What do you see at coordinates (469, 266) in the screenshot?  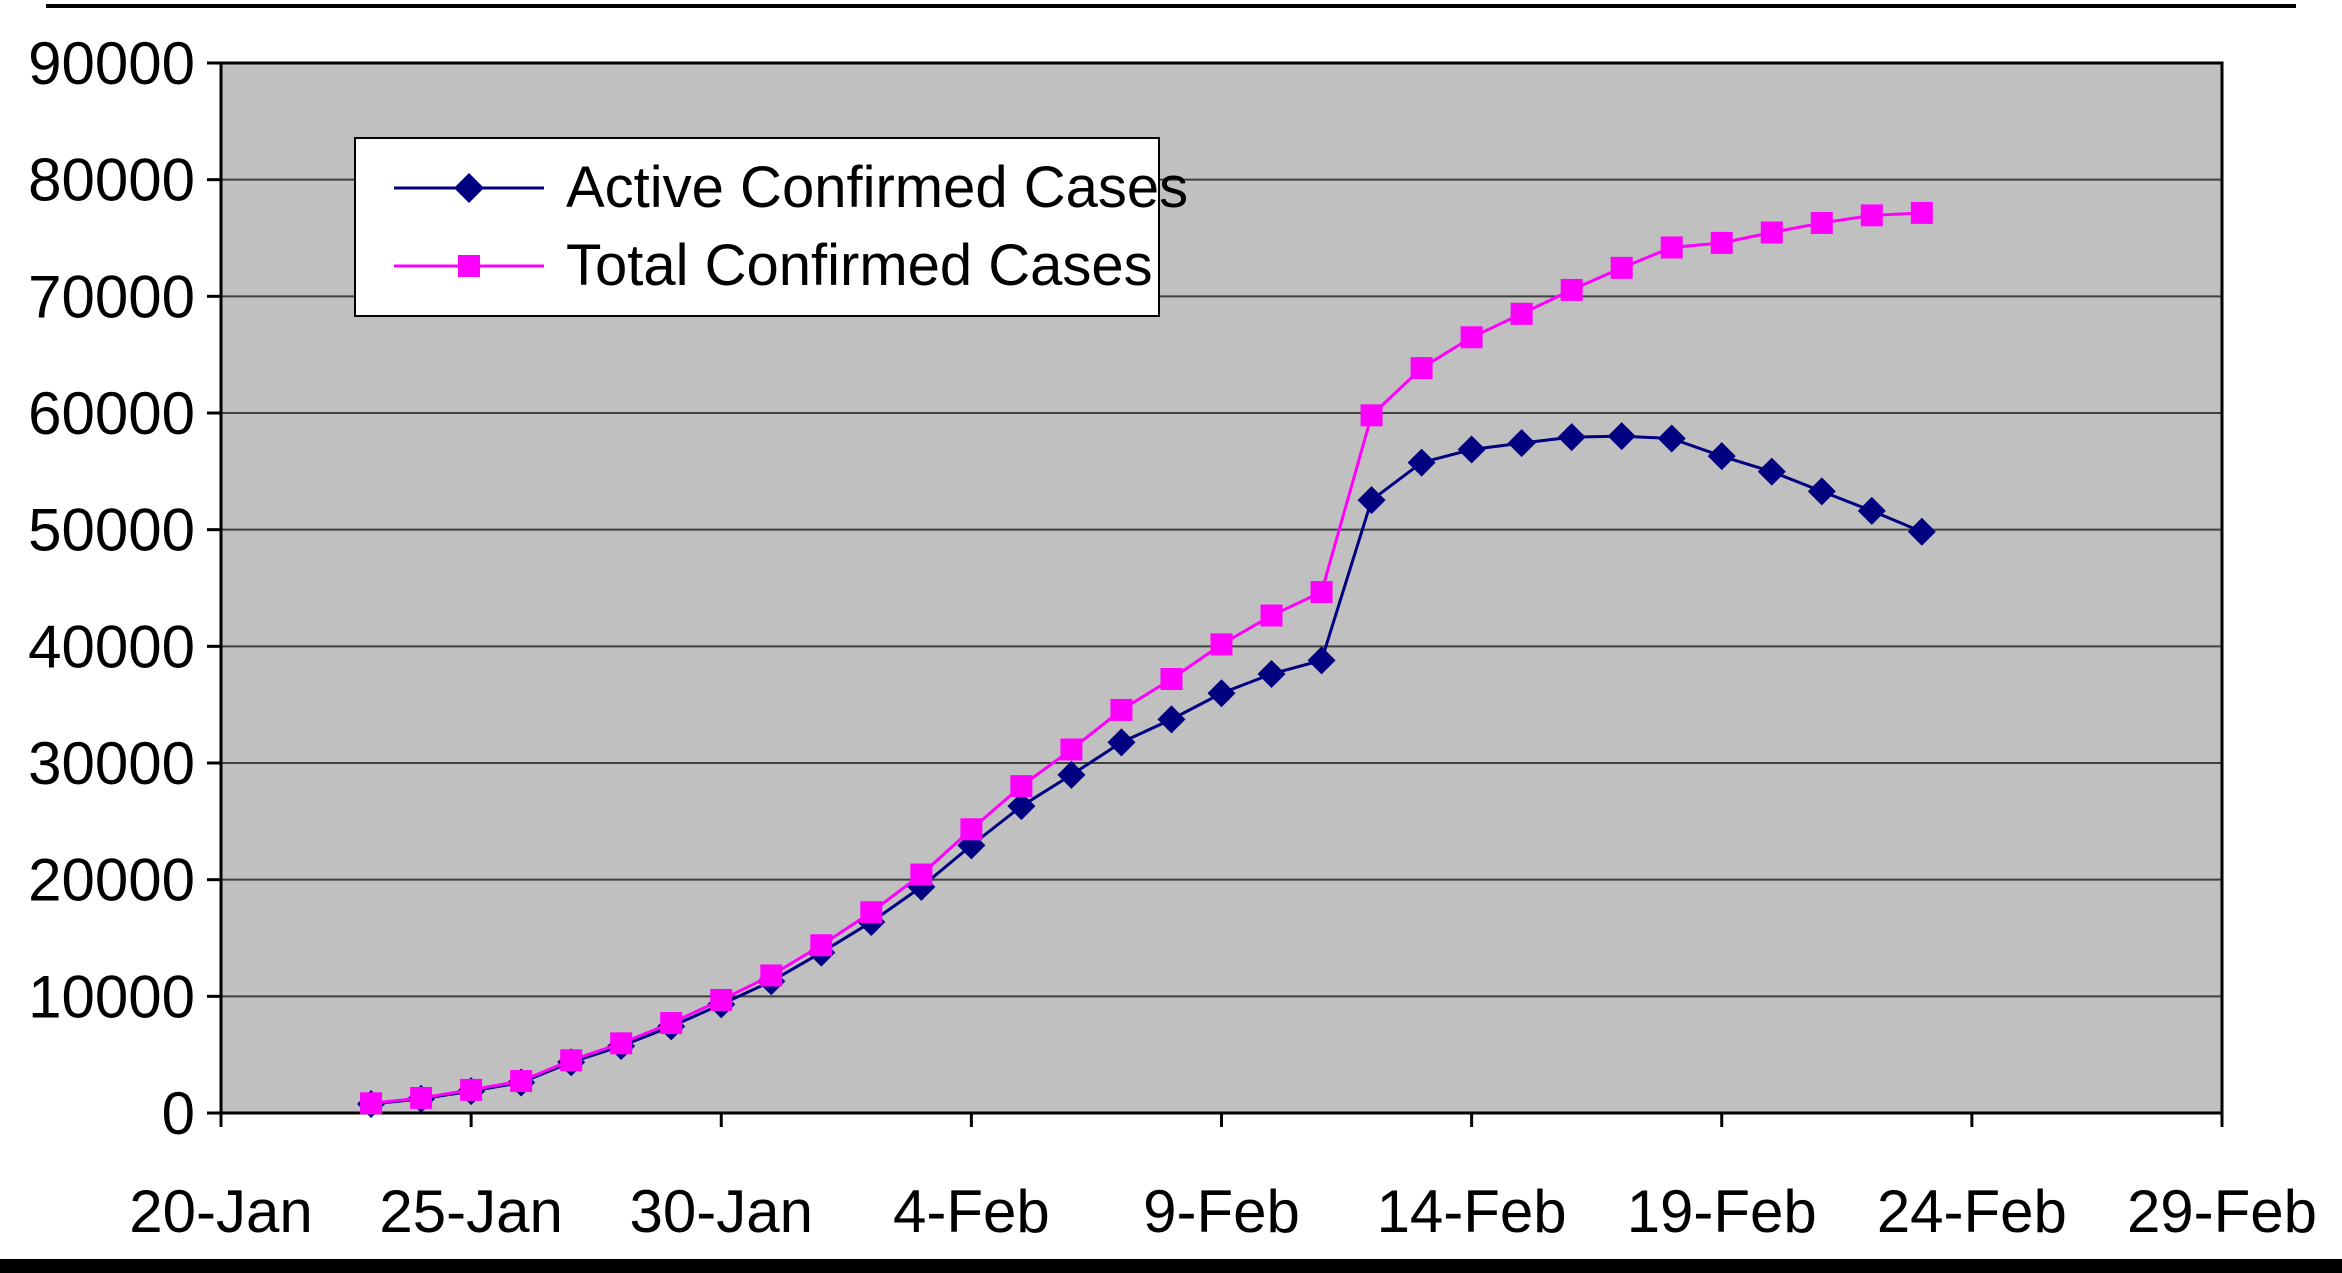 I see `legend-key-total-icon` at bounding box center [469, 266].